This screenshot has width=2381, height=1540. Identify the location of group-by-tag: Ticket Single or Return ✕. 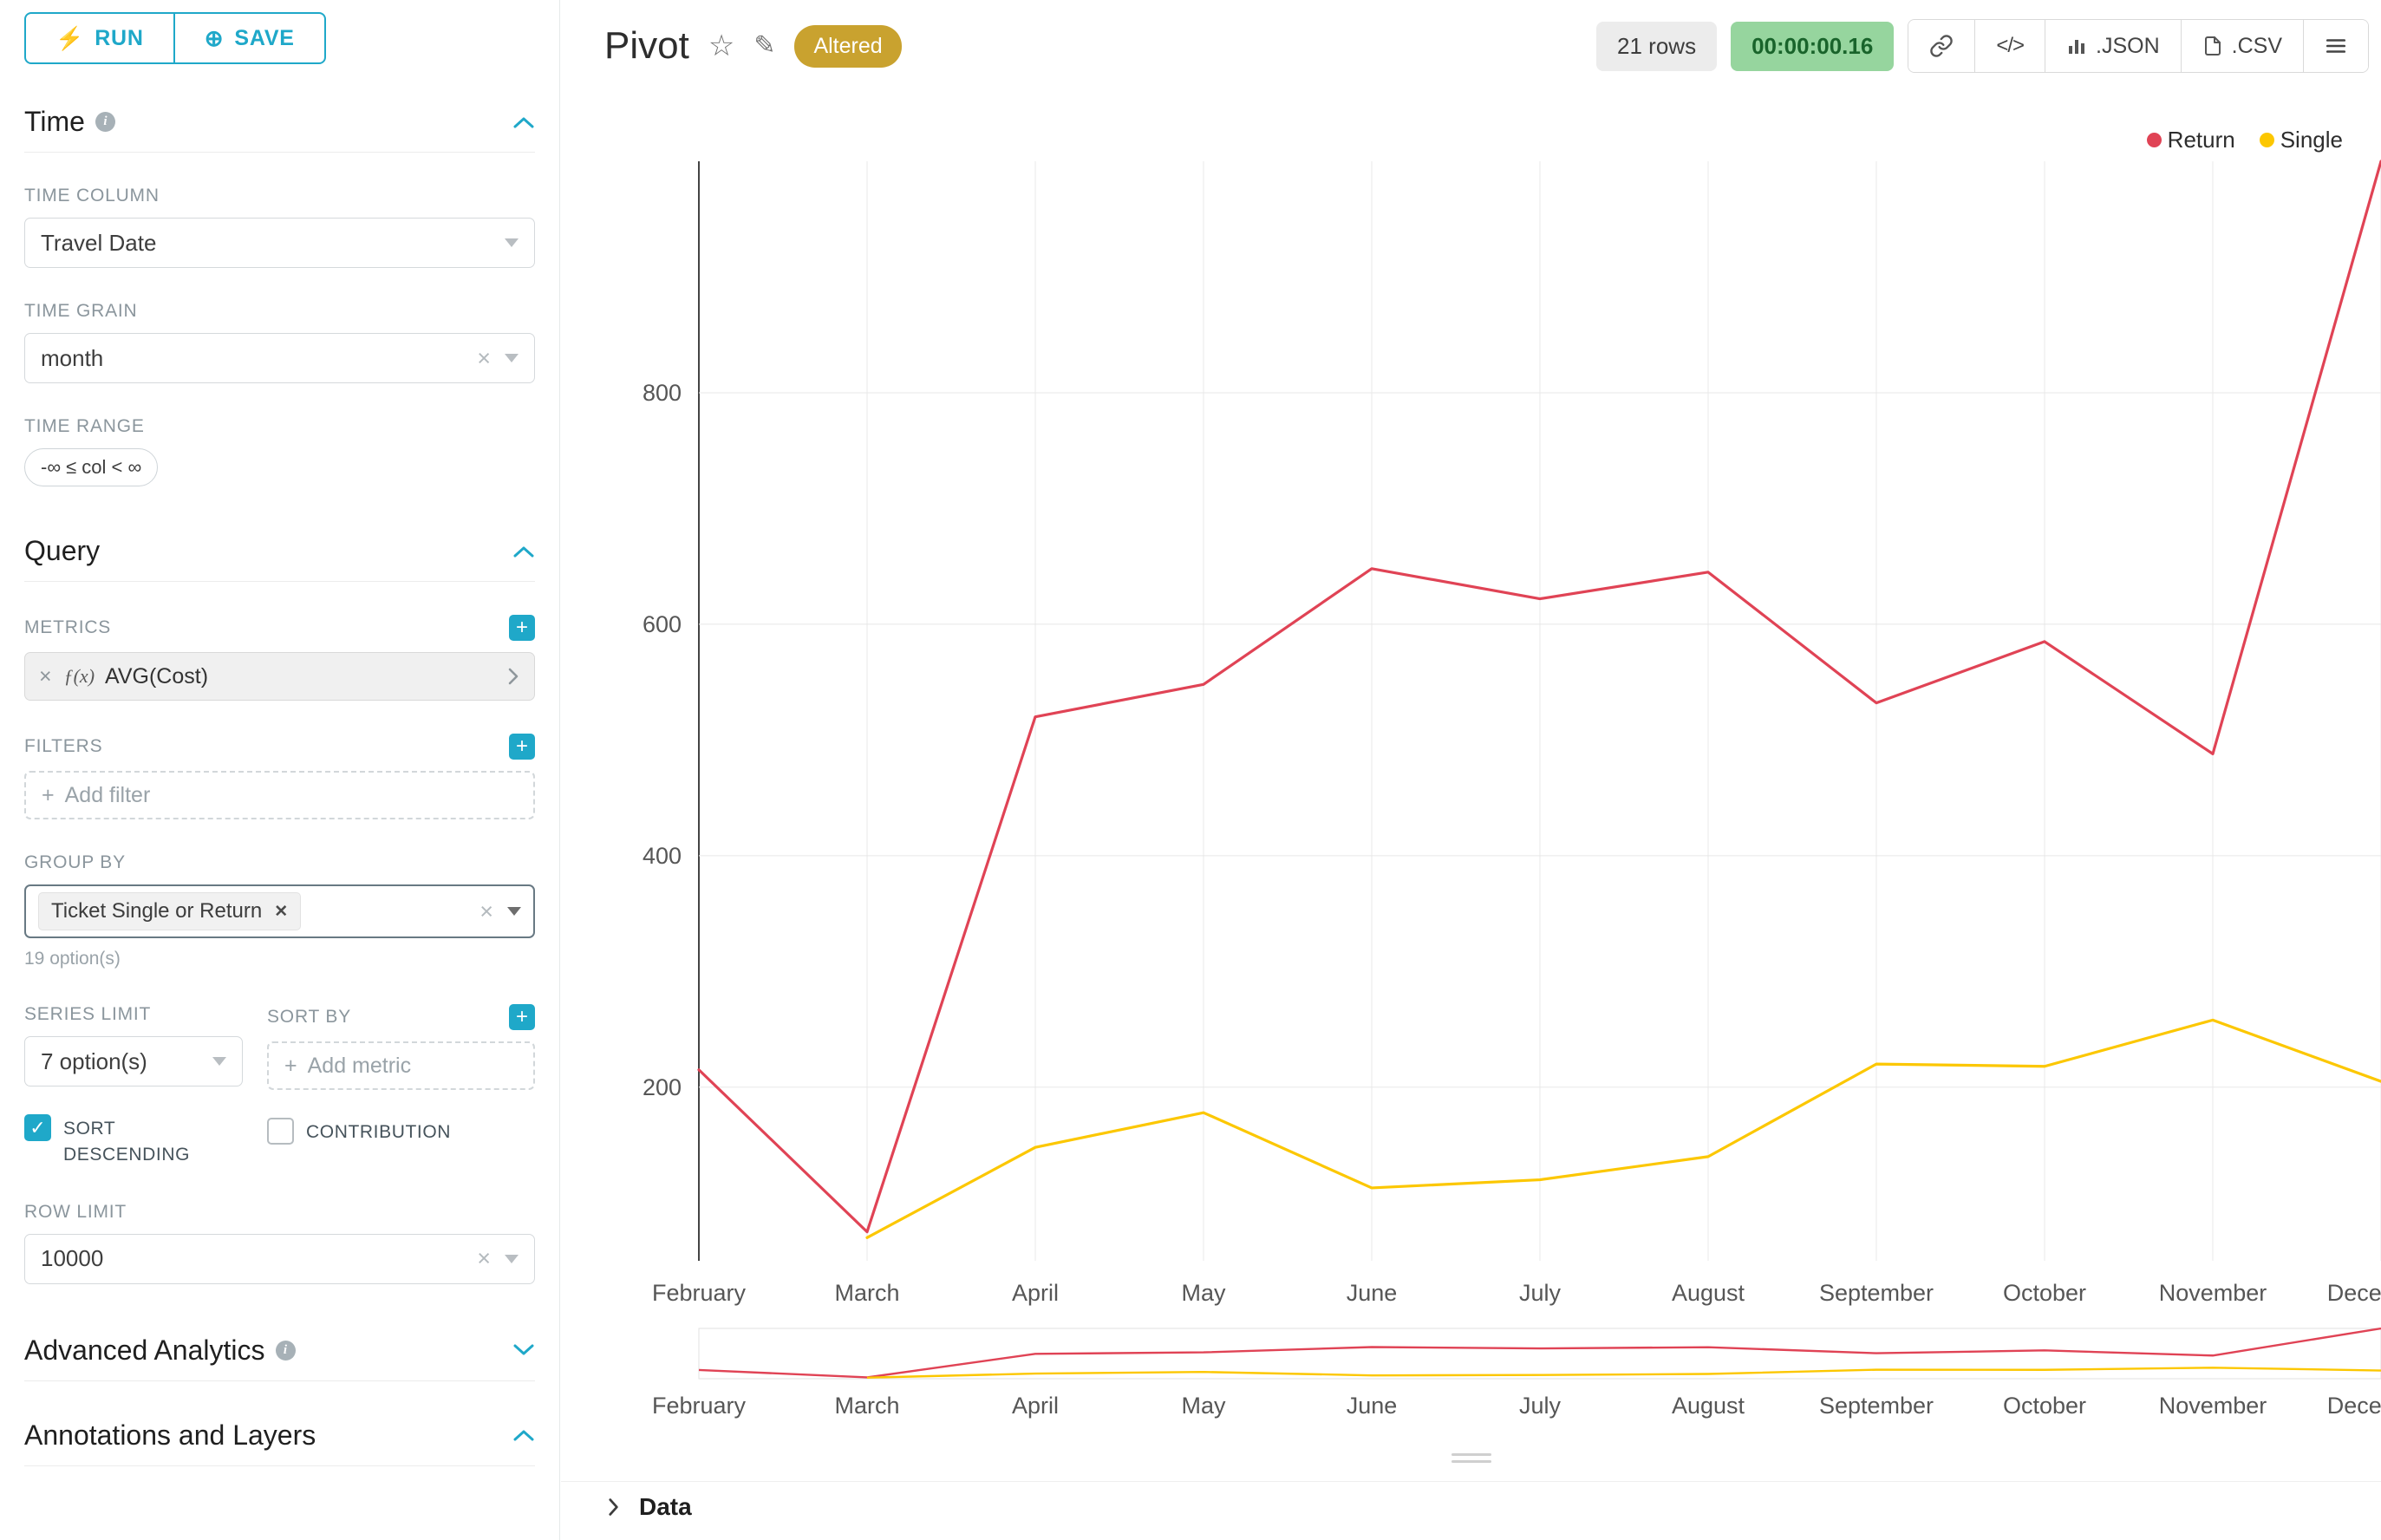
(170, 911).